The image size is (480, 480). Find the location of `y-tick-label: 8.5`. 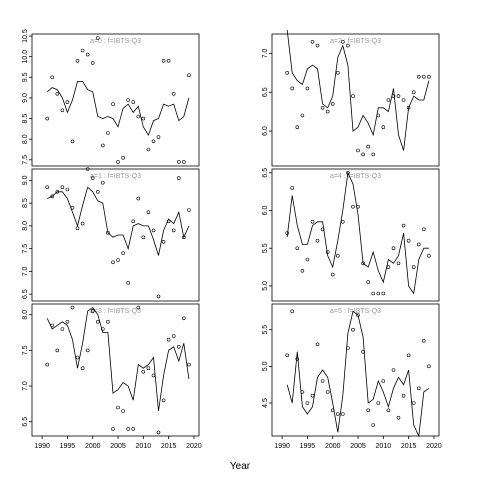

y-tick-label: 8.5 is located at coordinates (25, 203).